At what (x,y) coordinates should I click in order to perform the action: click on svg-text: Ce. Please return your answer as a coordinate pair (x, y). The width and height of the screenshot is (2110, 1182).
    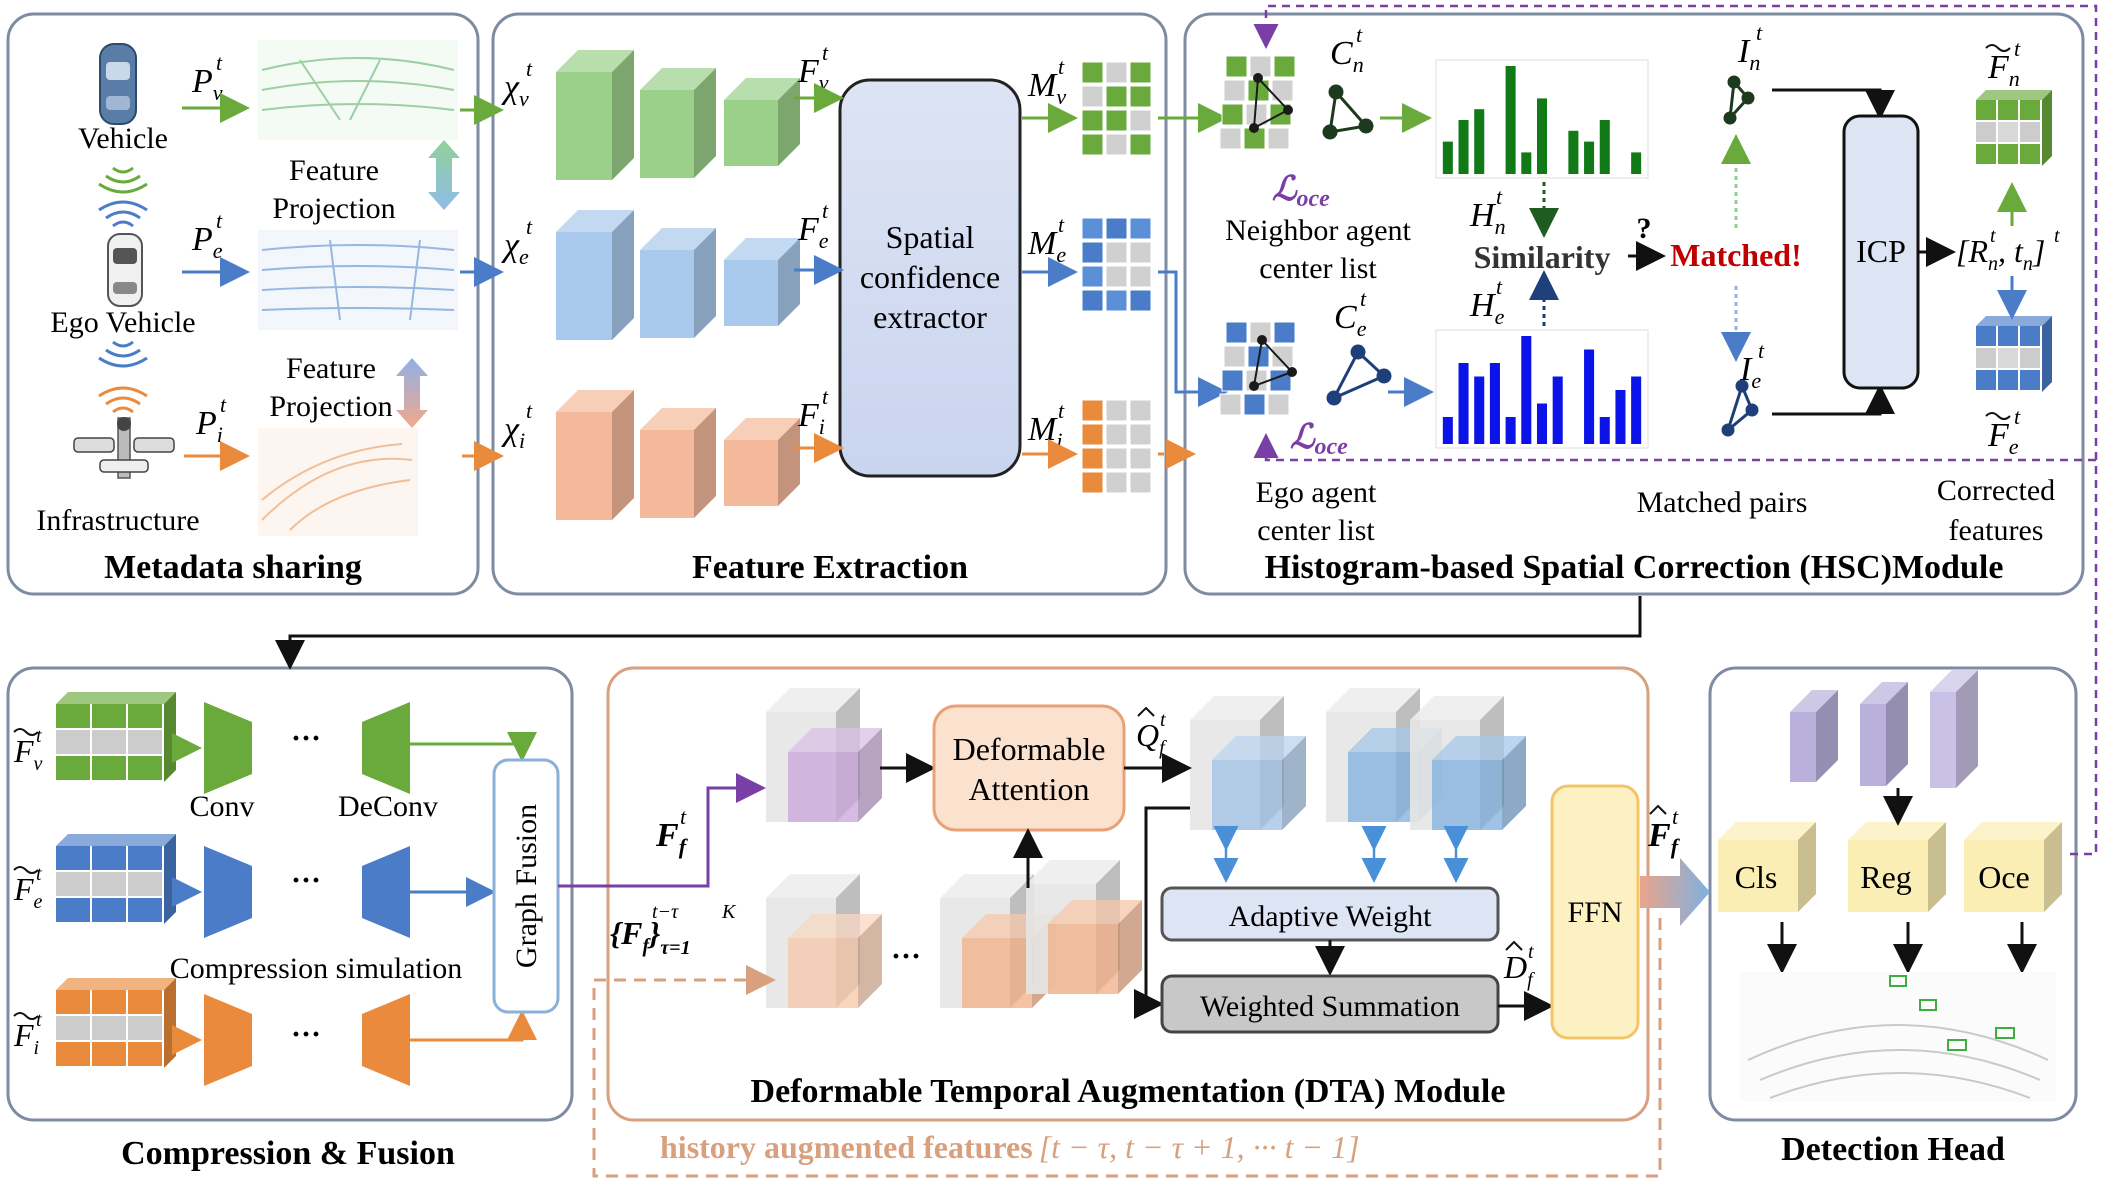
    Looking at the image, I should click on (1350, 320).